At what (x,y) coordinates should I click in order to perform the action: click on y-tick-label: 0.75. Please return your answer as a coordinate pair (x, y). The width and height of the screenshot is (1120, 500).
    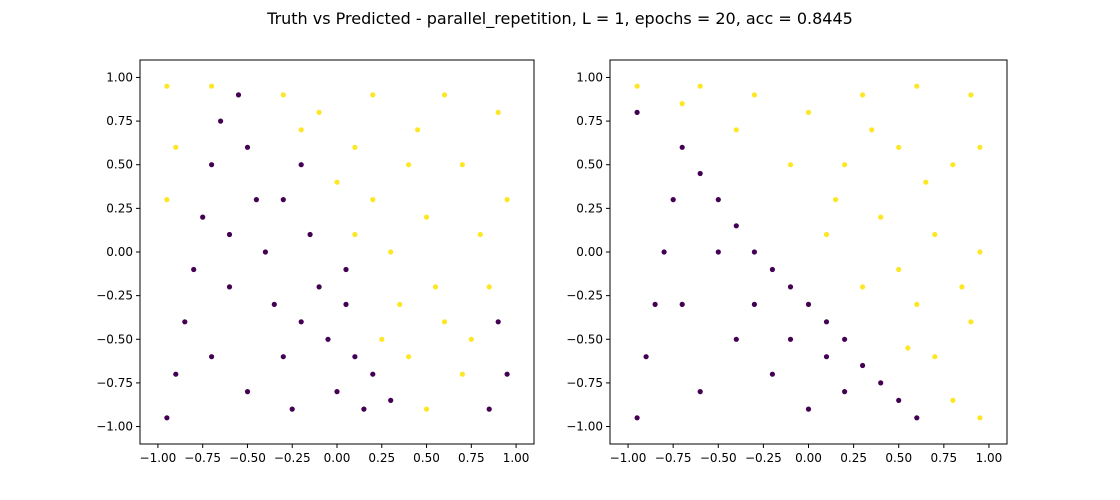
    Looking at the image, I should click on (119, 121).